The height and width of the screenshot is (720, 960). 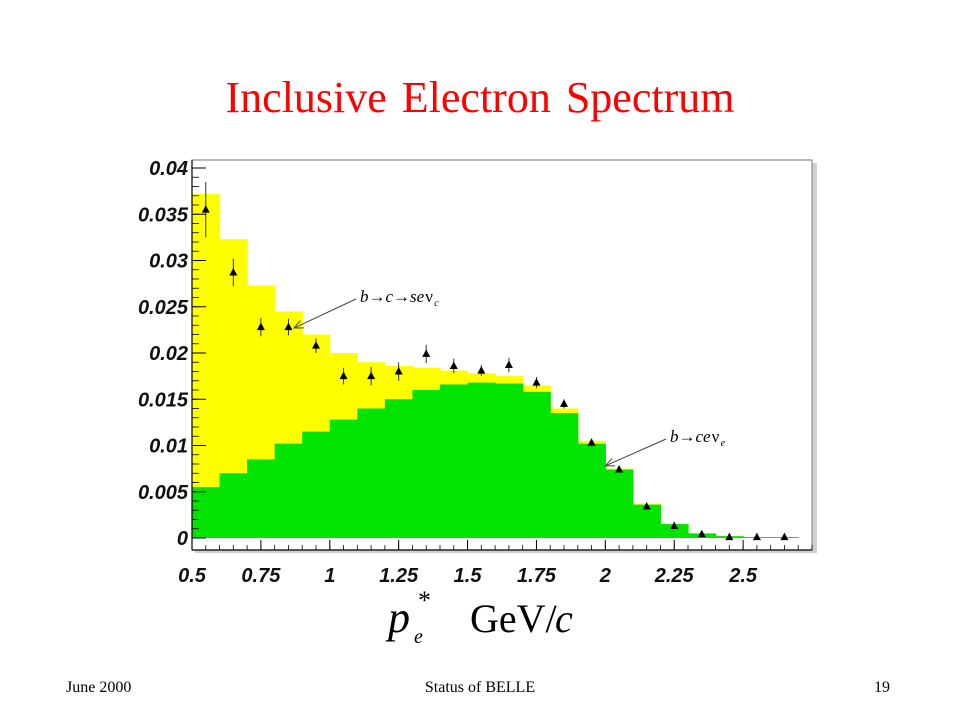 What do you see at coordinates (690, 436) in the screenshot?
I see `annotation-text: b→ce` at bounding box center [690, 436].